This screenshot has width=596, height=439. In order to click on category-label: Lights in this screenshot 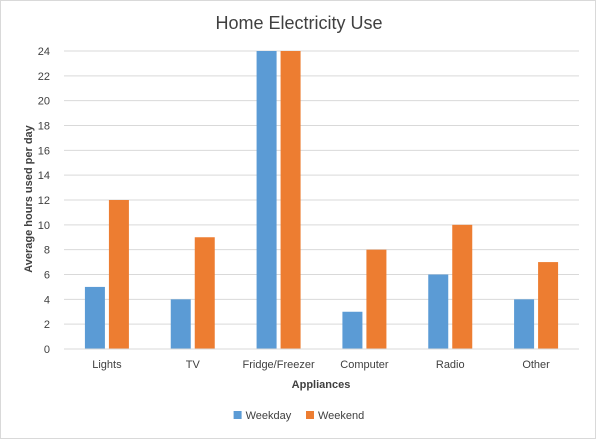, I will do `click(107, 365)`.